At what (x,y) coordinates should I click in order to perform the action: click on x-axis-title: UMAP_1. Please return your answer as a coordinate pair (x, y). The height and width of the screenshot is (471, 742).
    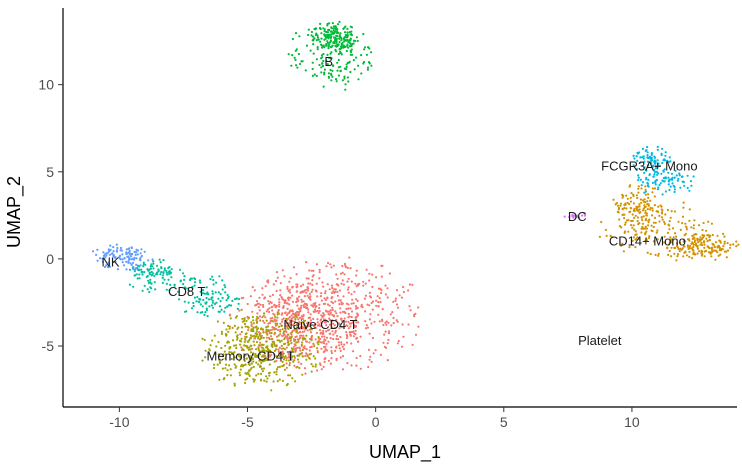
    Looking at the image, I should click on (405, 452).